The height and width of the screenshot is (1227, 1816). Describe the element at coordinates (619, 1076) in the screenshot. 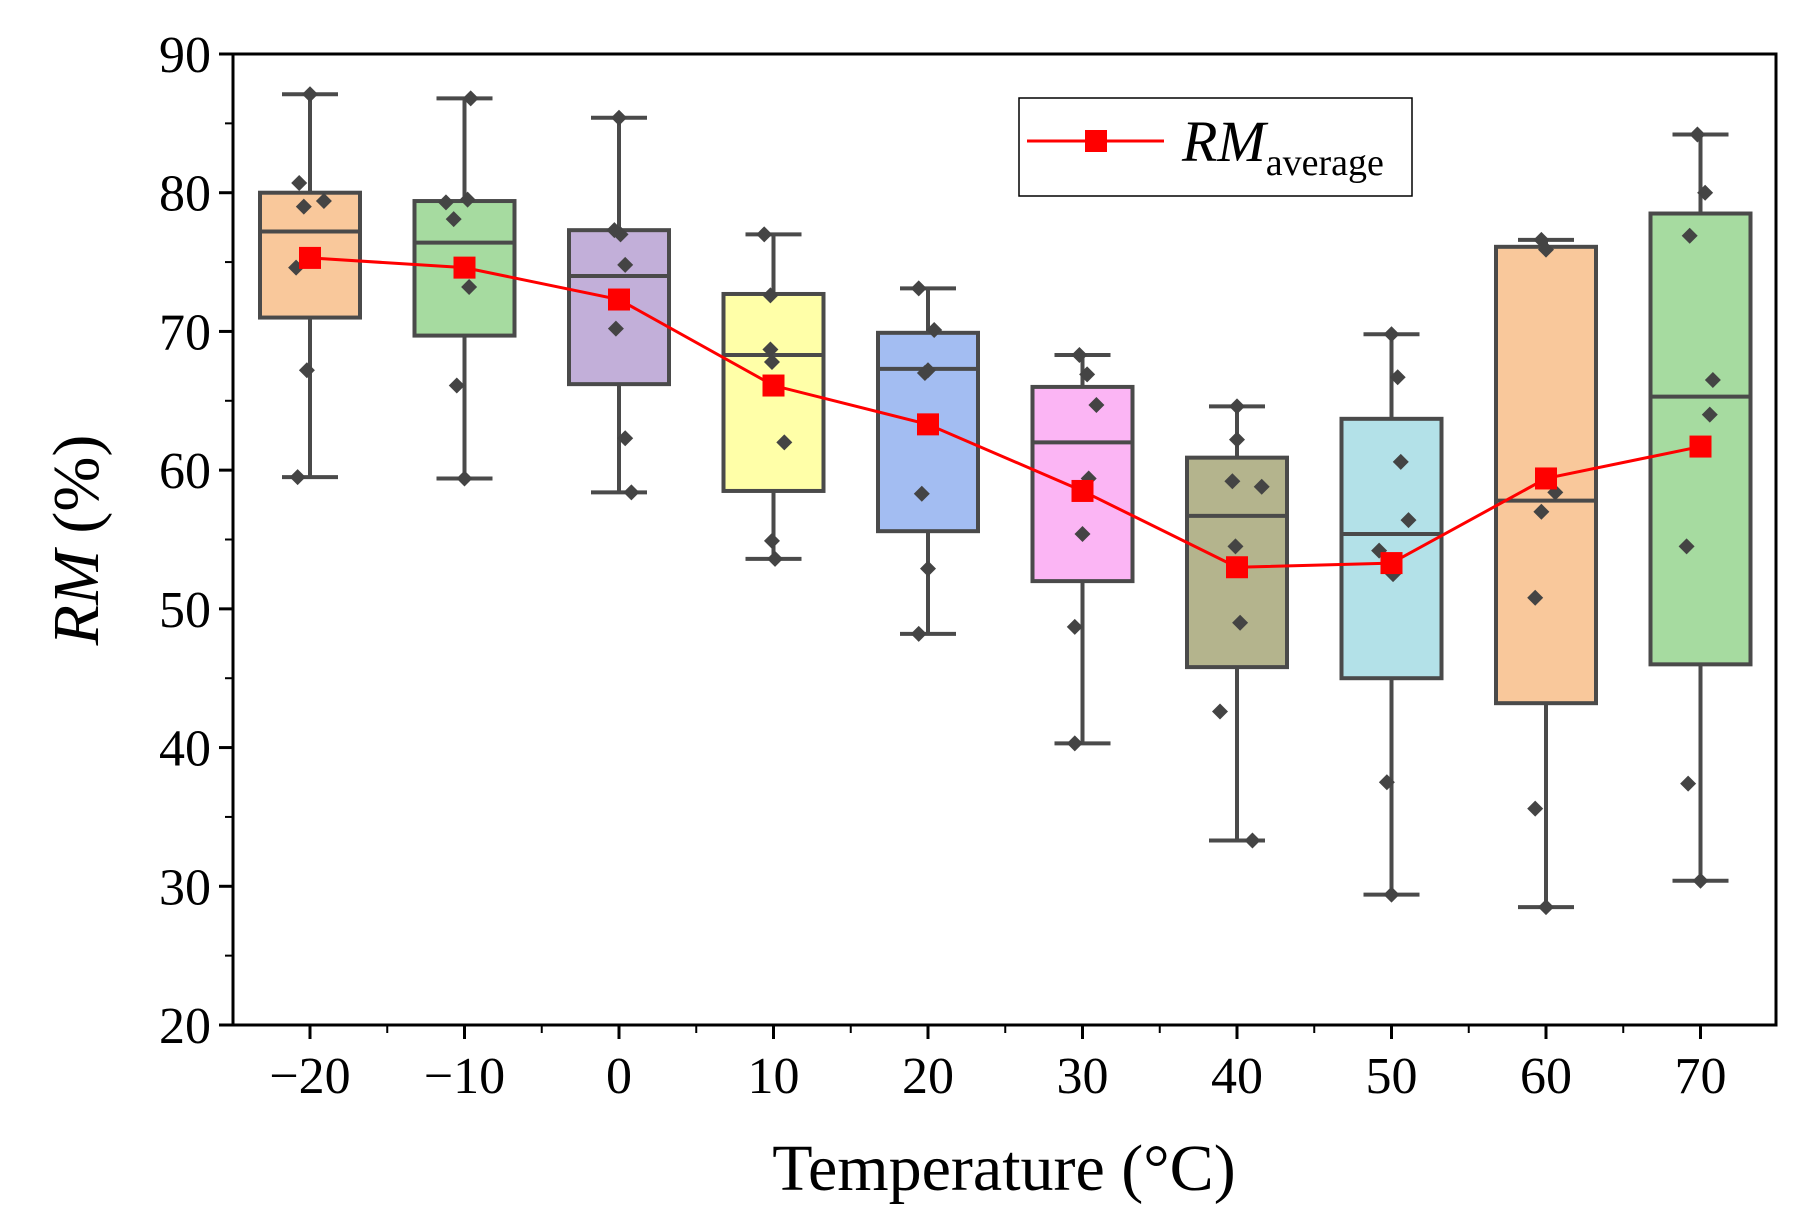

I see `x-tick-label: 0` at that location.